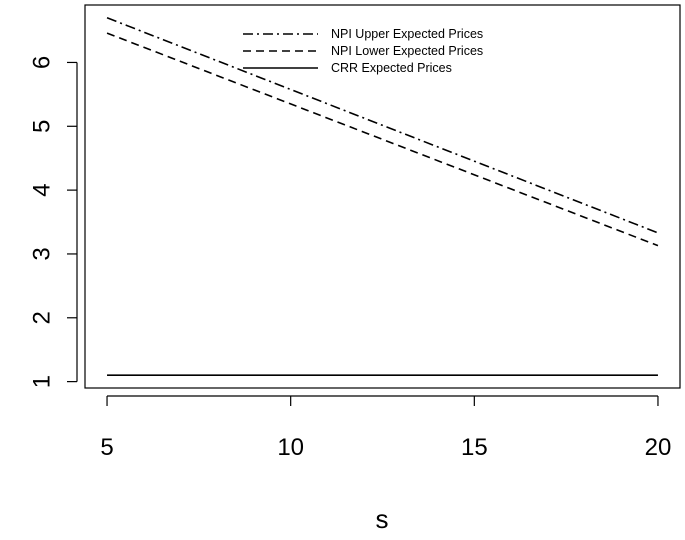 The width and height of the screenshot is (685, 540). I want to click on legend-label: NPI Upper Expected Prices, so click(407, 34).